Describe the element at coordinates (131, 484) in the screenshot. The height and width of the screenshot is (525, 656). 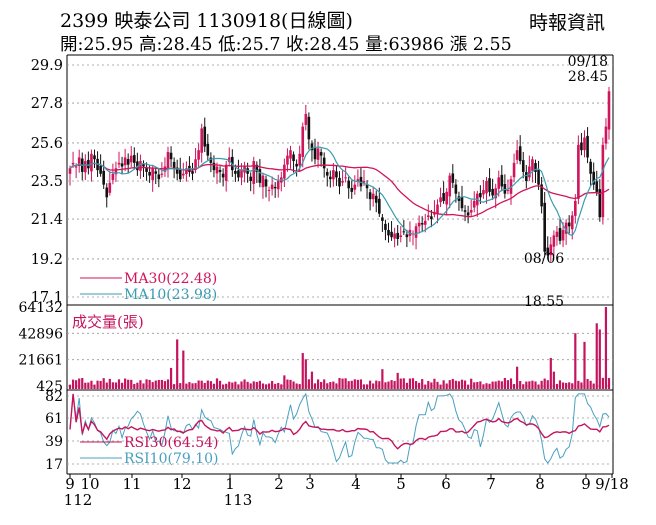
I see `x-tick-label: 11` at that location.